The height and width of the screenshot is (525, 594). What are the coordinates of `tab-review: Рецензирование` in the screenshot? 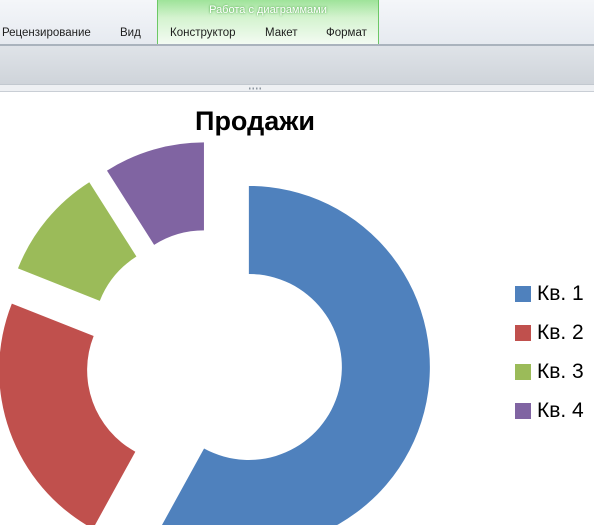 It's located at (46, 33).